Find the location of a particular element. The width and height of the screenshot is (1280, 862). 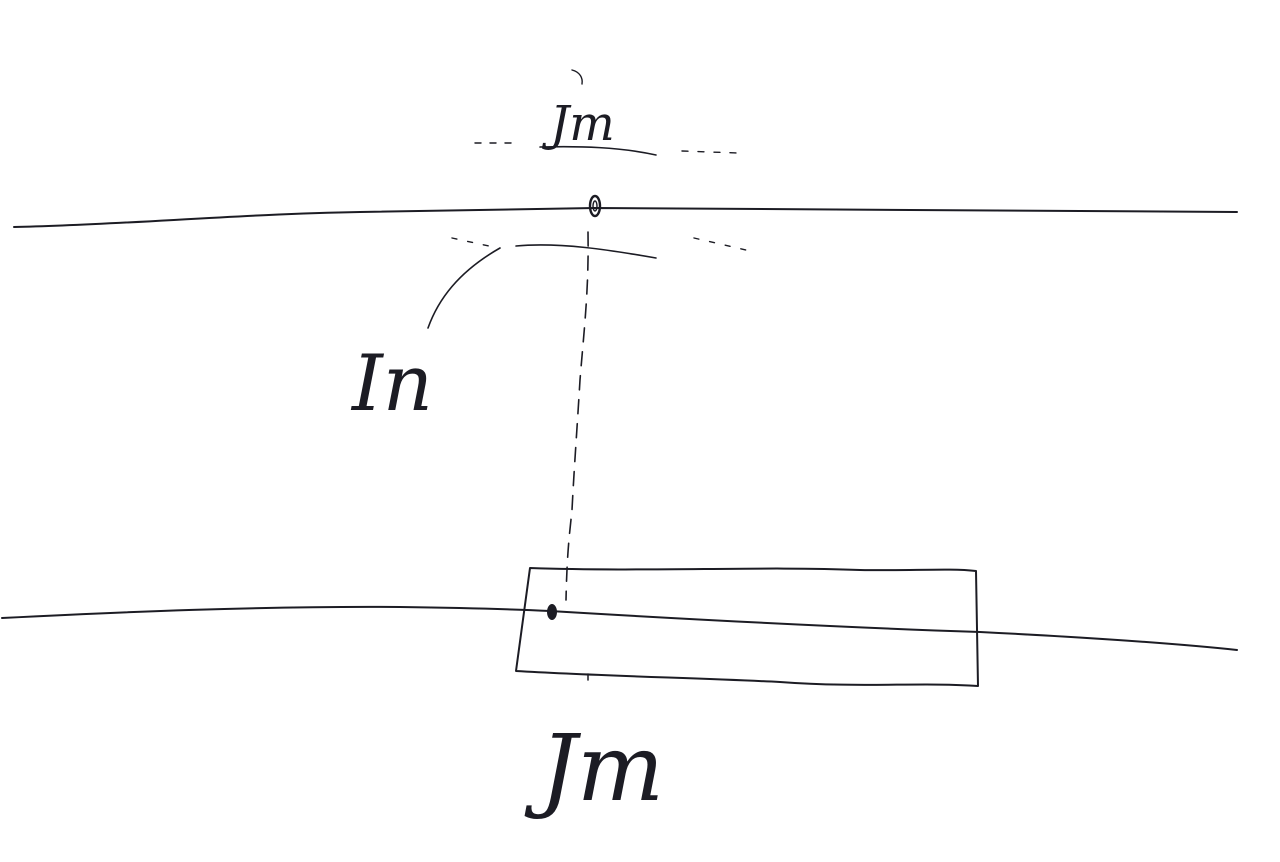

pointer-curve is located at coordinates (464, 288).